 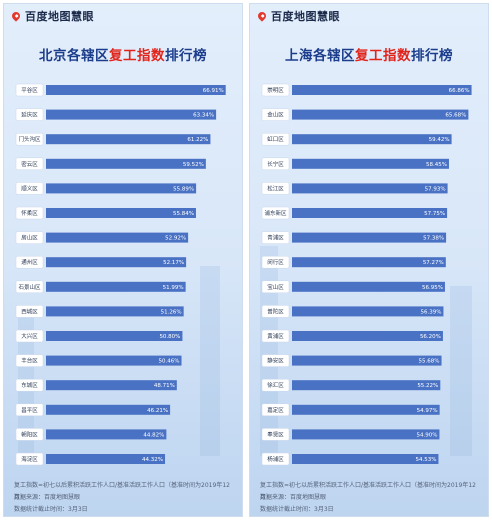 I want to click on category-label: 怀柔区, so click(x=29, y=213).